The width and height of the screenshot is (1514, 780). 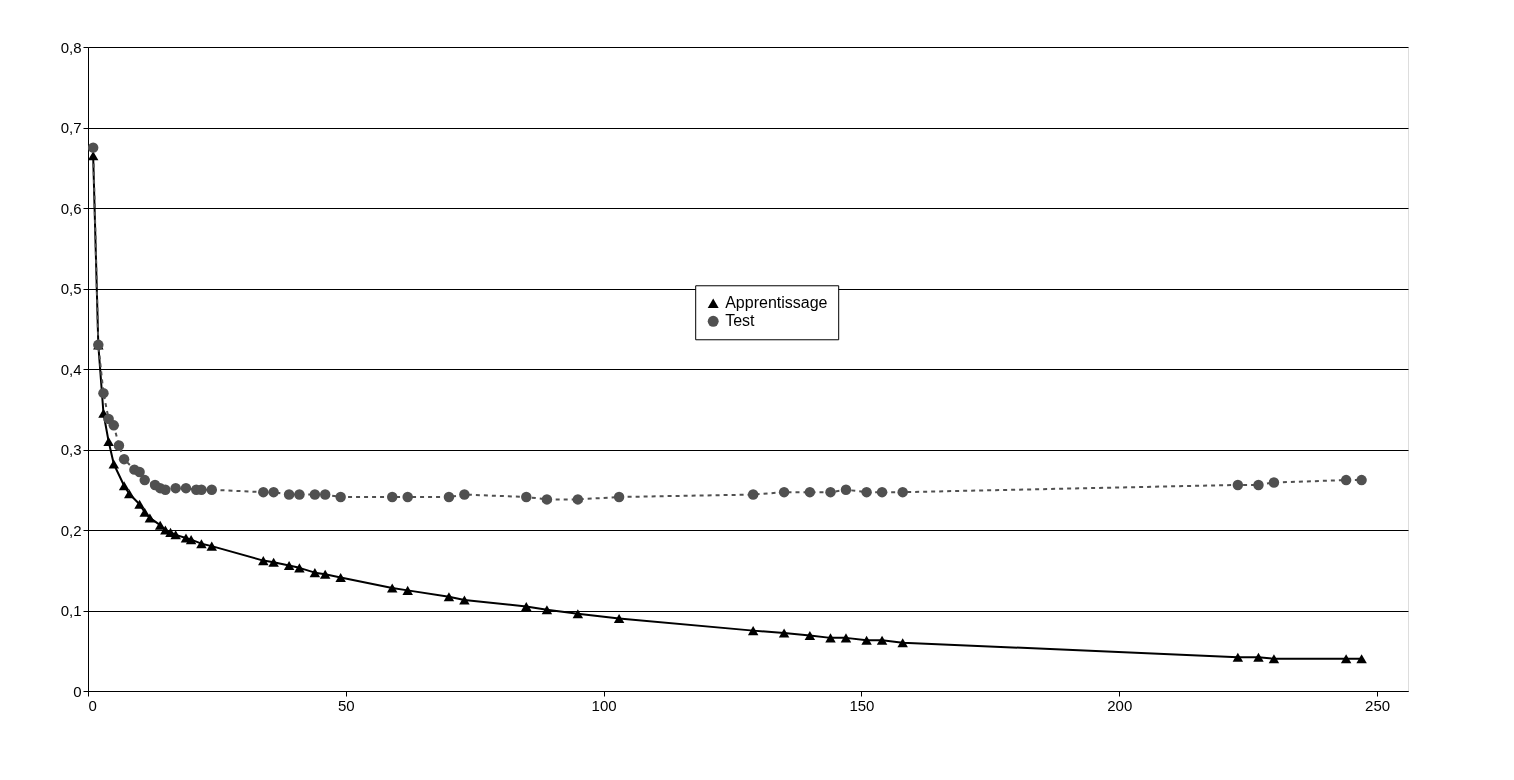 I want to click on y-tick-label: 0,4, so click(x=71, y=369).